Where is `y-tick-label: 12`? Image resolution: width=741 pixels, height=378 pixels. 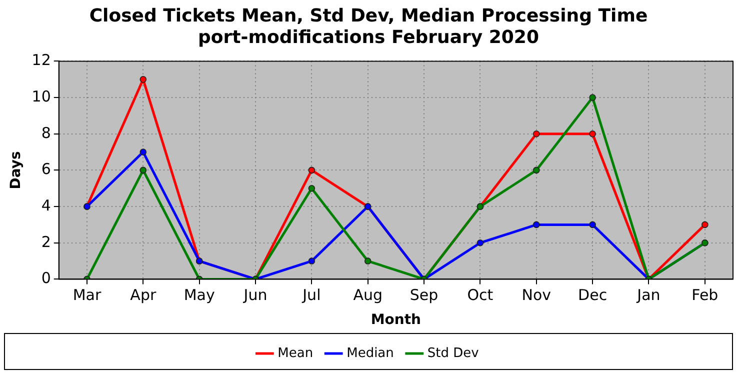
y-tick-label: 12 is located at coordinates (41, 60).